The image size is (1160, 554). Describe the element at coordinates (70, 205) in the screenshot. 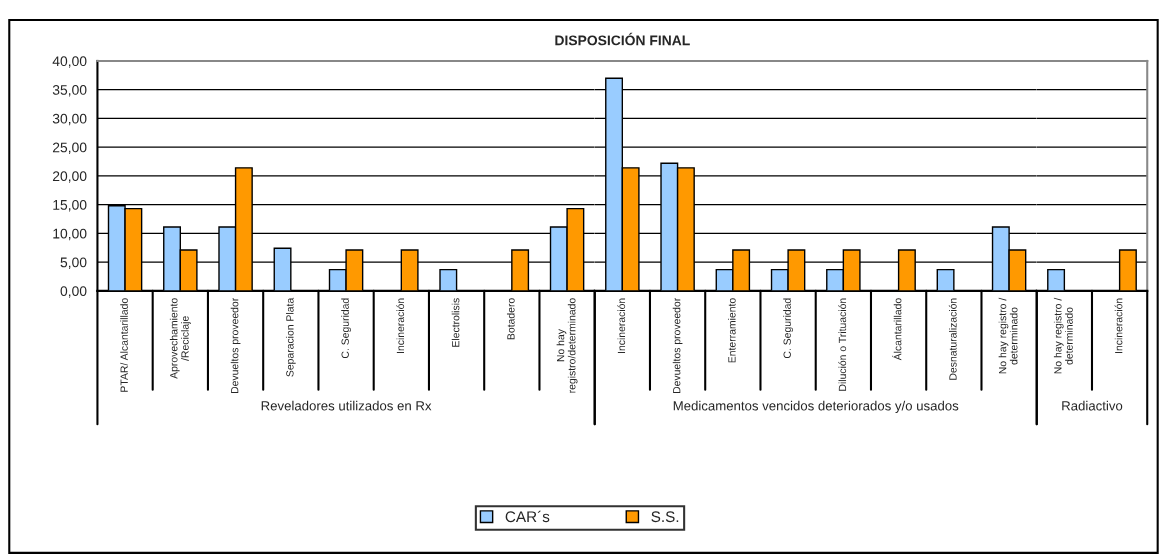

I see `y-tick-label: 15,00` at that location.